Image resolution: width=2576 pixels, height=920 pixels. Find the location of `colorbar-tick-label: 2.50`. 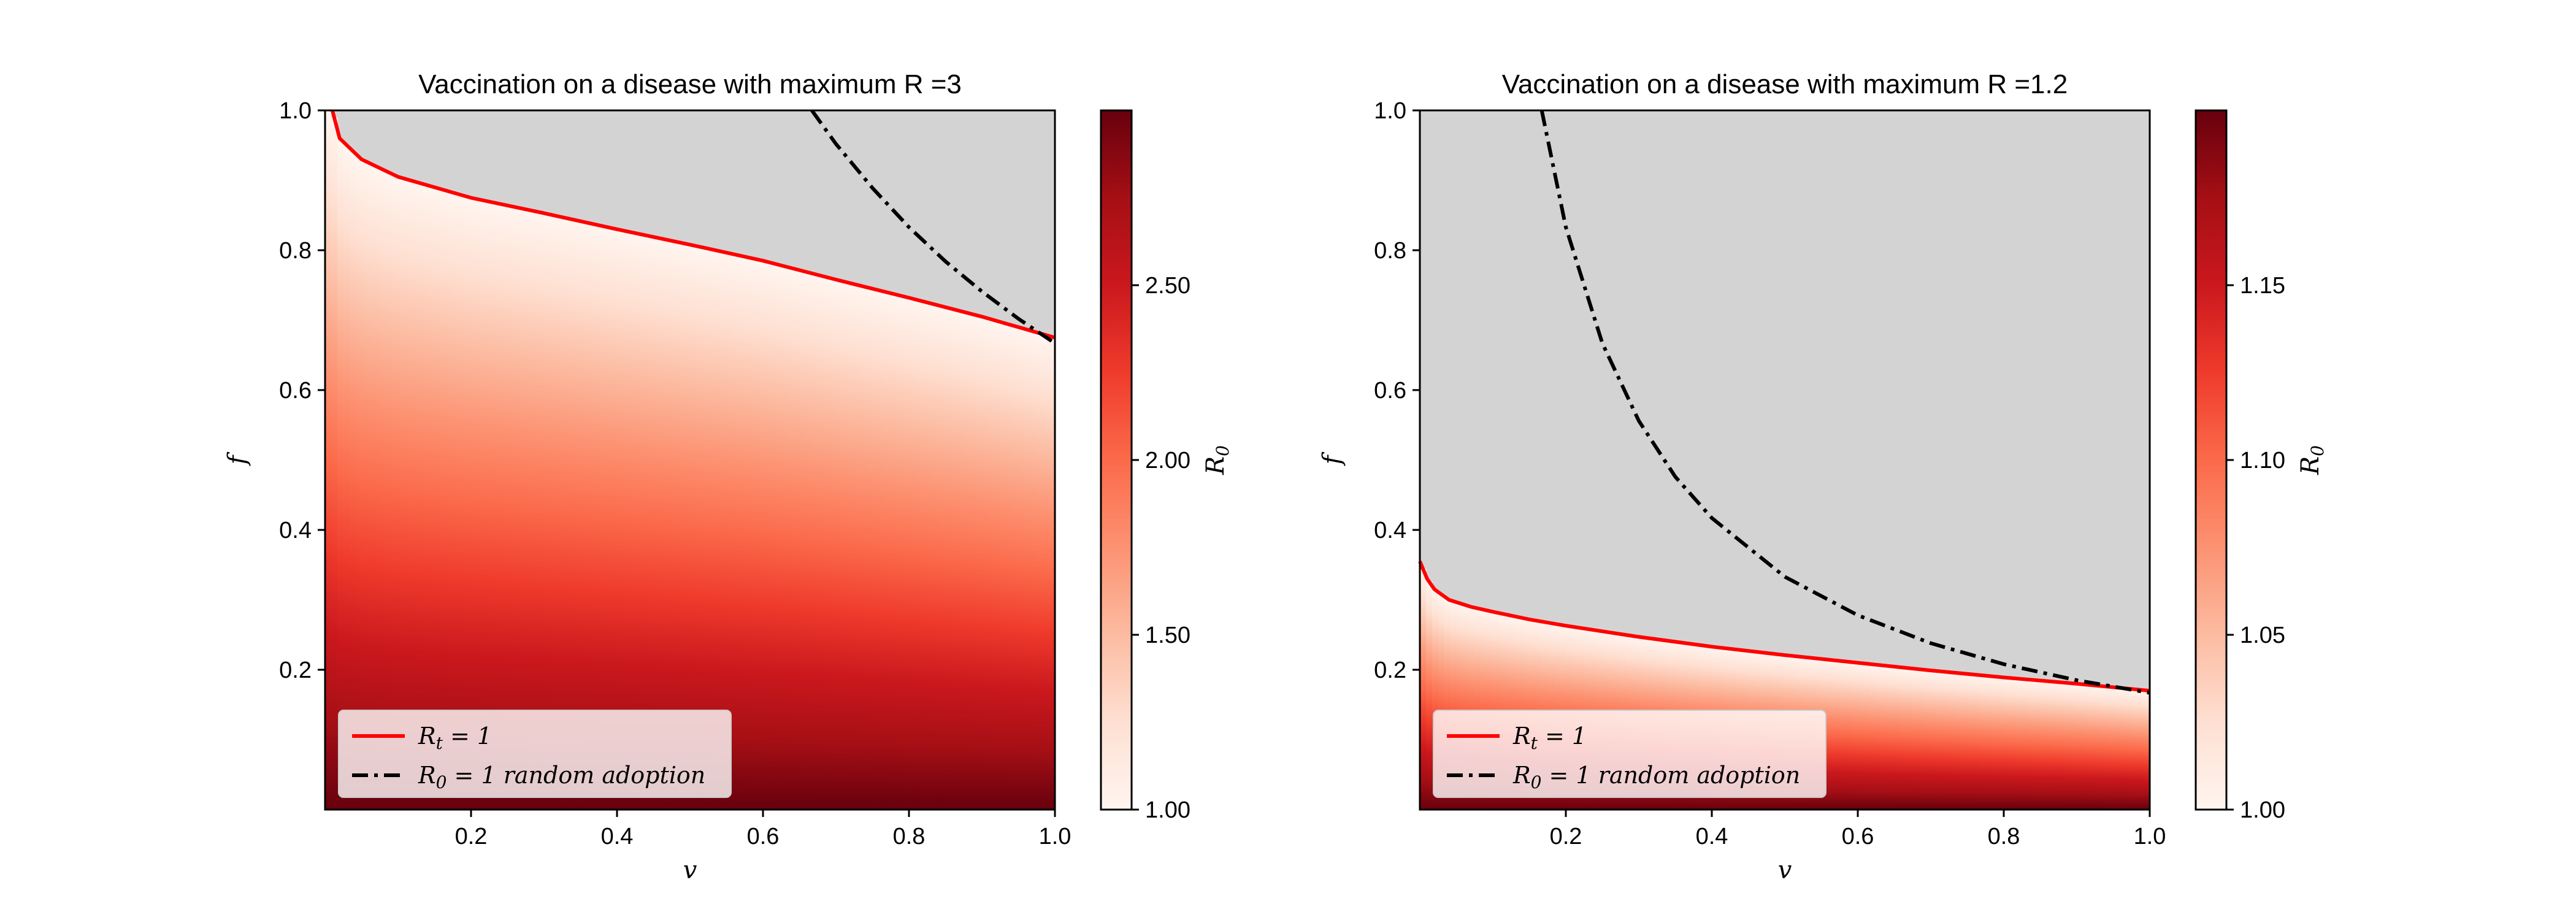

colorbar-tick-label: 2.50 is located at coordinates (1167, 286).